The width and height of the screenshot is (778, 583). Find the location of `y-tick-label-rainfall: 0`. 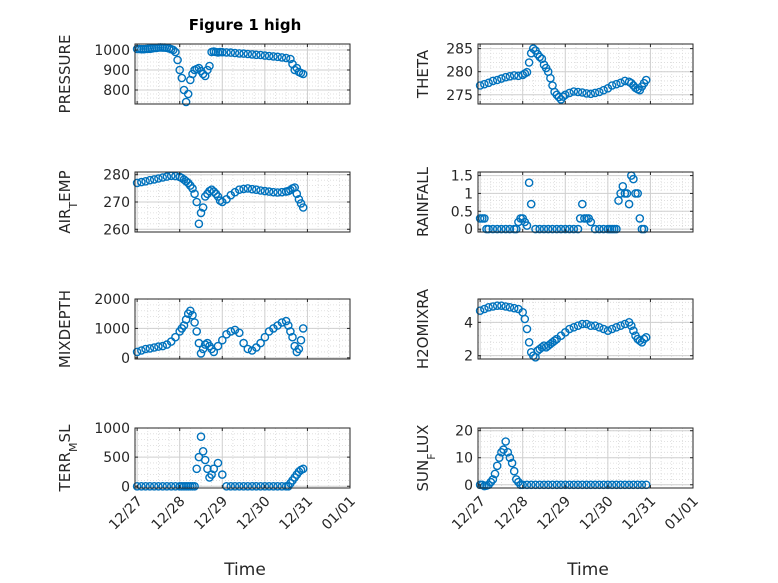

y-tick-label-rainfall: 0 is located at coordinates (468, 230).